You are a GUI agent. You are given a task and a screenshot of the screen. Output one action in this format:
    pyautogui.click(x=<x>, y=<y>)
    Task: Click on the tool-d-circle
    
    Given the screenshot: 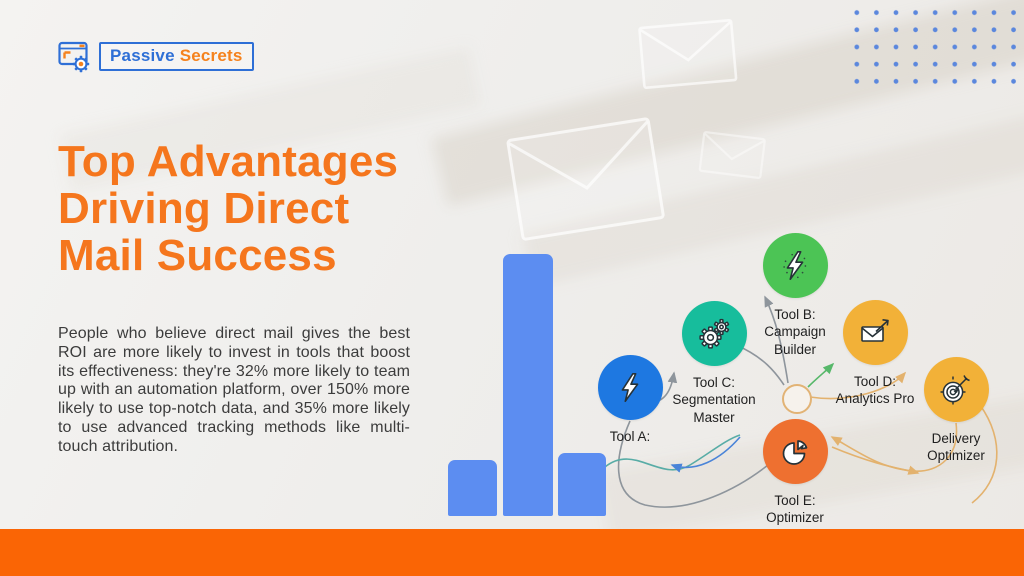 What is the action you would take?
    pyautogui.click(x=875, y=332)
    